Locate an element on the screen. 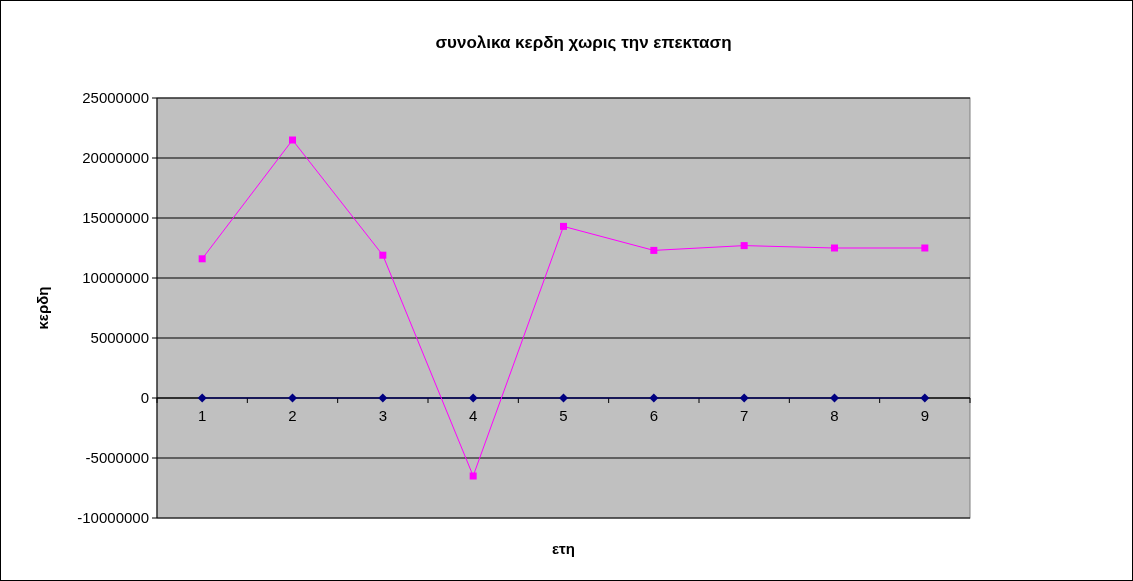 Image resolution: width=1133 pixels, height=581 pixels. x-tick-label: 3 is located at coordinates (383, 415).